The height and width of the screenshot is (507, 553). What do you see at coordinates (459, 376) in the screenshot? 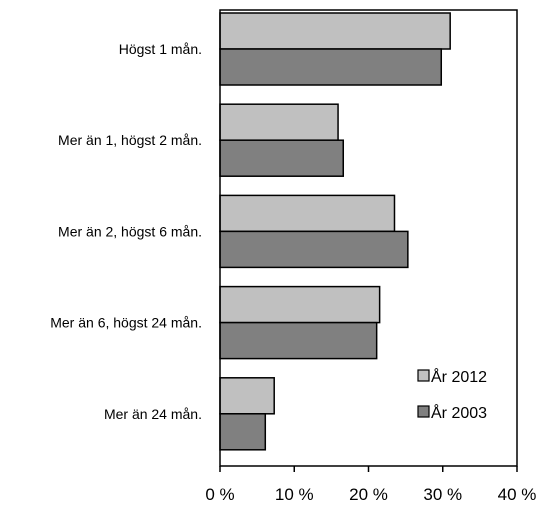
I see `legend-label-series1: År 2012` at bounding box center [459, 376].